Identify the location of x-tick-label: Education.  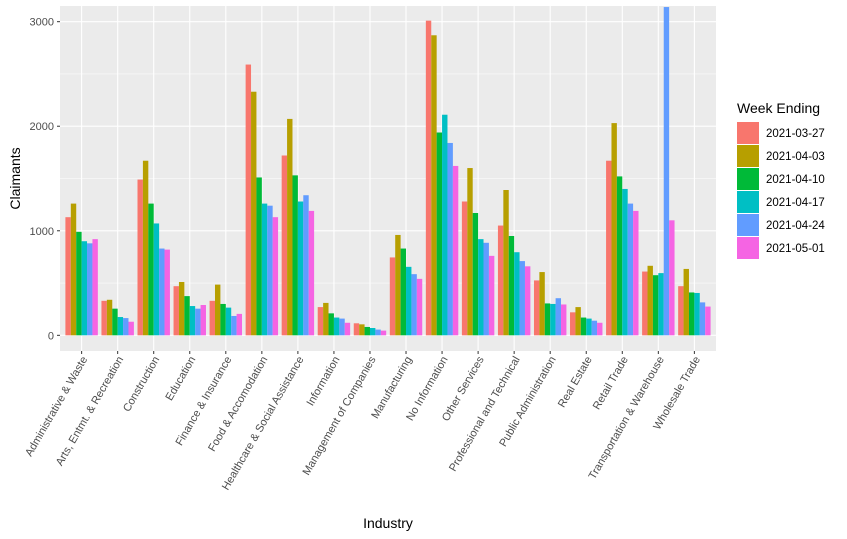
(180, 379).